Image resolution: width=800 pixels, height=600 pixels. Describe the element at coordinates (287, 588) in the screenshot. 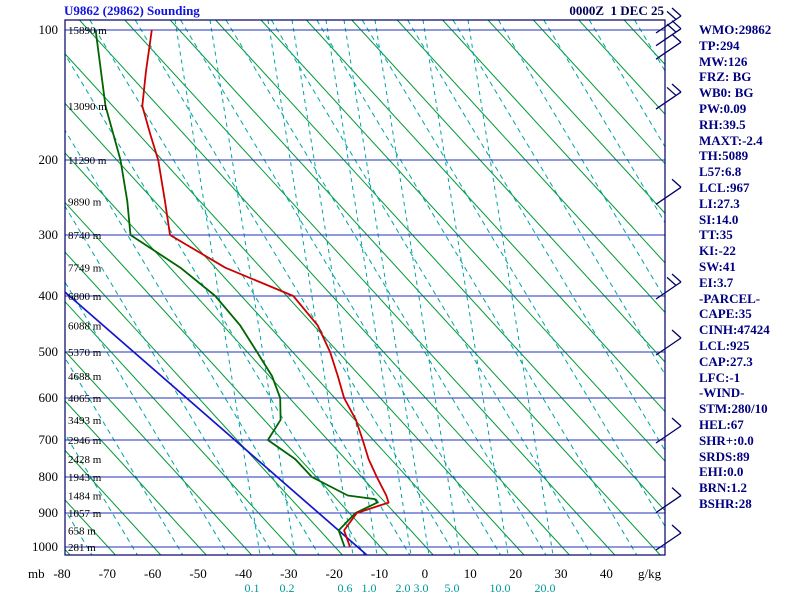

I see `mixing-ratio-label: 0.2` at that location.